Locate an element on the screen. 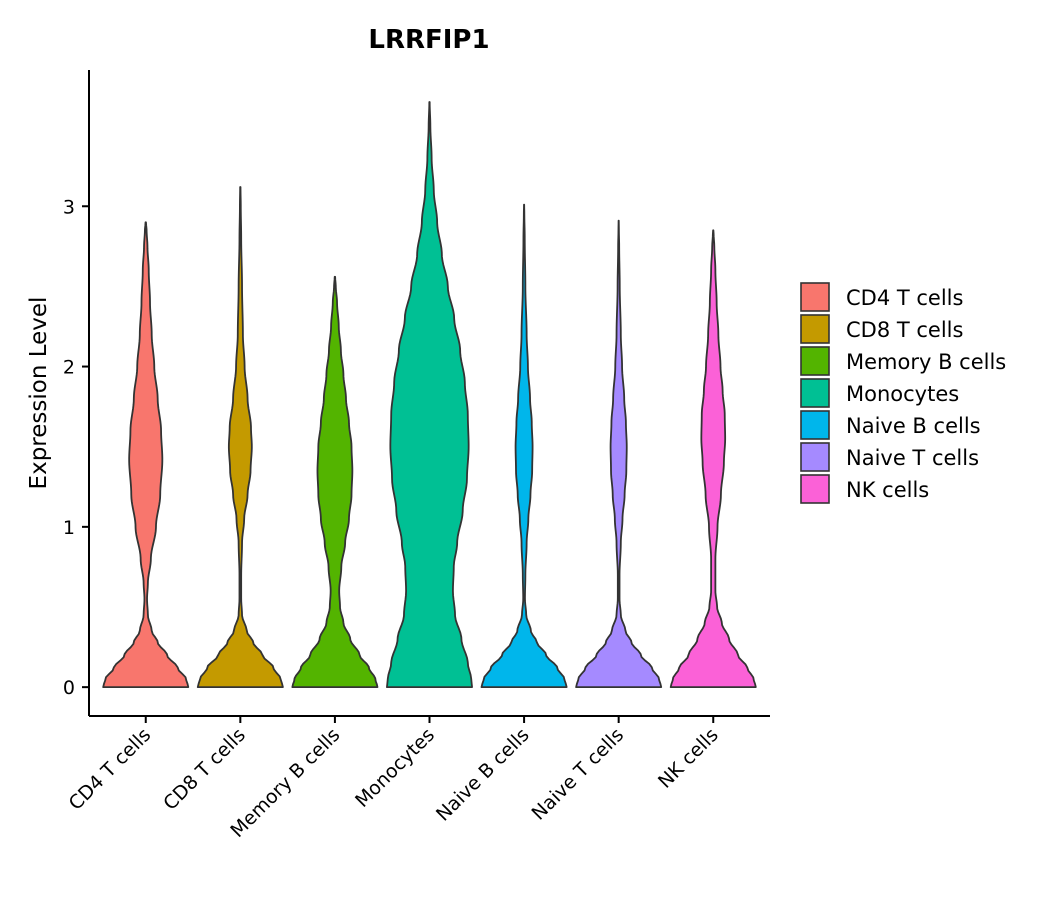 The height and width of the screenshot is (900, 1050). legend-label: CD4 T cells is located at coordinates (904, 298).